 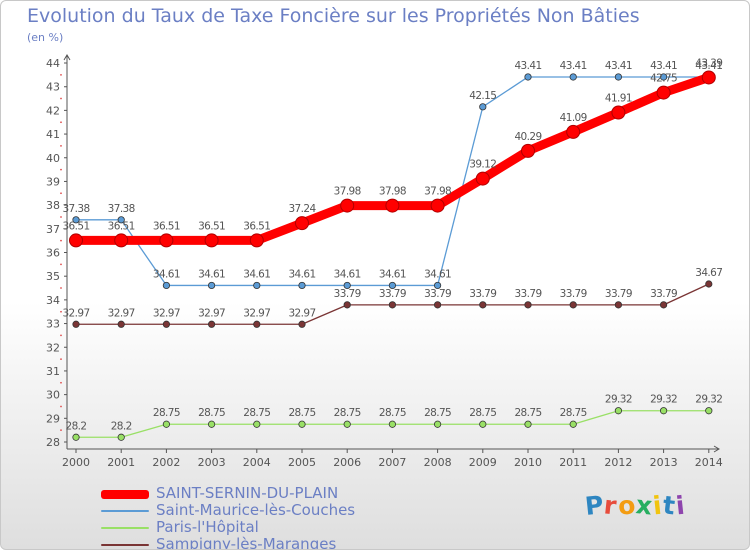 What do you see at coordinates (166, 462) in the screenshot?
I see `x-tick-label: 2002` at bounding box center [166, 462].